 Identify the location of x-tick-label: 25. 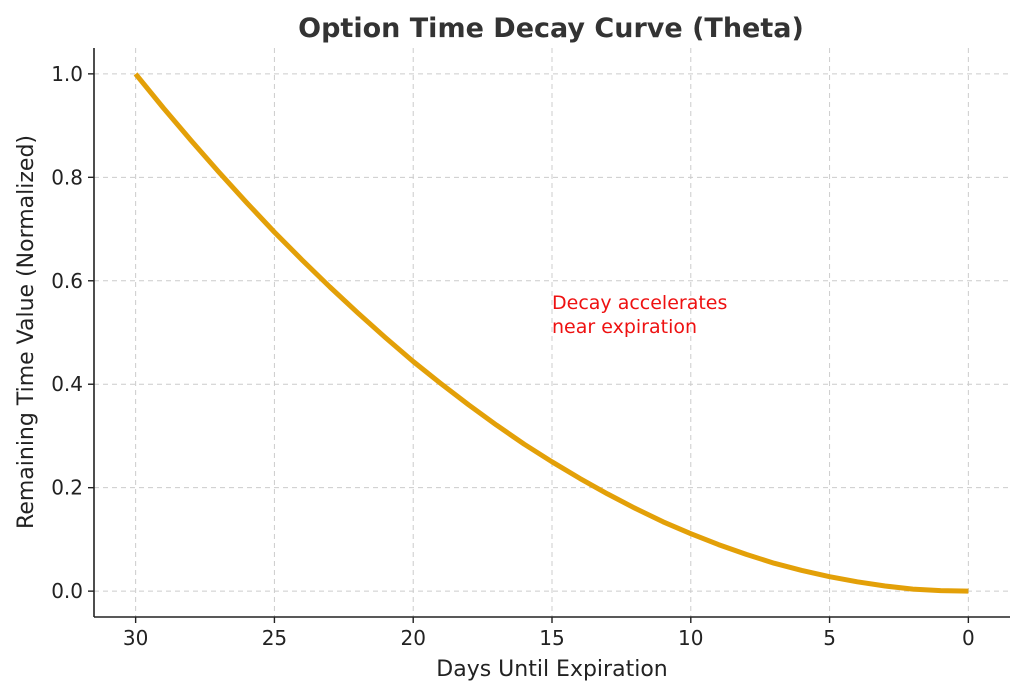
(274, 638).